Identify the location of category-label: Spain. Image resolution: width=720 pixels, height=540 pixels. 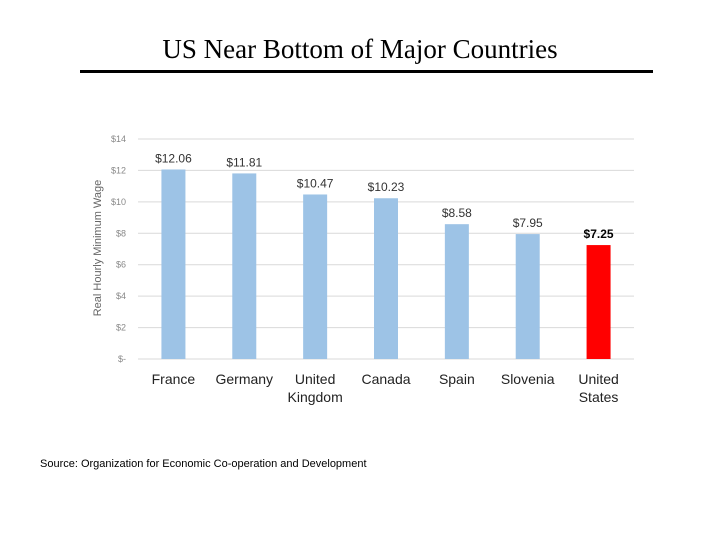
(457, 379).